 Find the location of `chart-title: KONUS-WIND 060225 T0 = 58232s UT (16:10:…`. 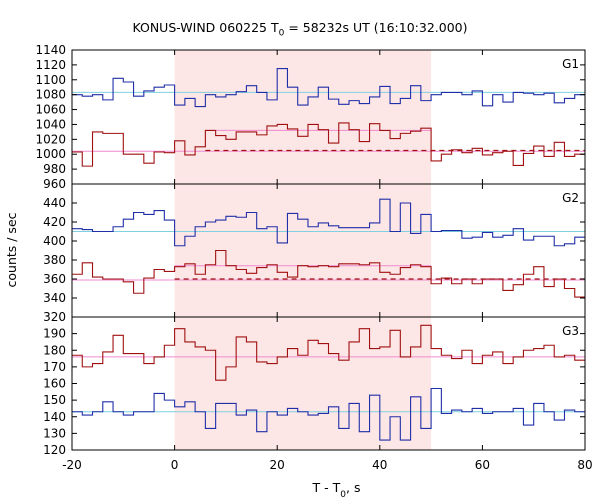

chart-title: KONUS-WIND 060225 T0 = 58232s UT (16:10:… is located at coordinates (300, 29).